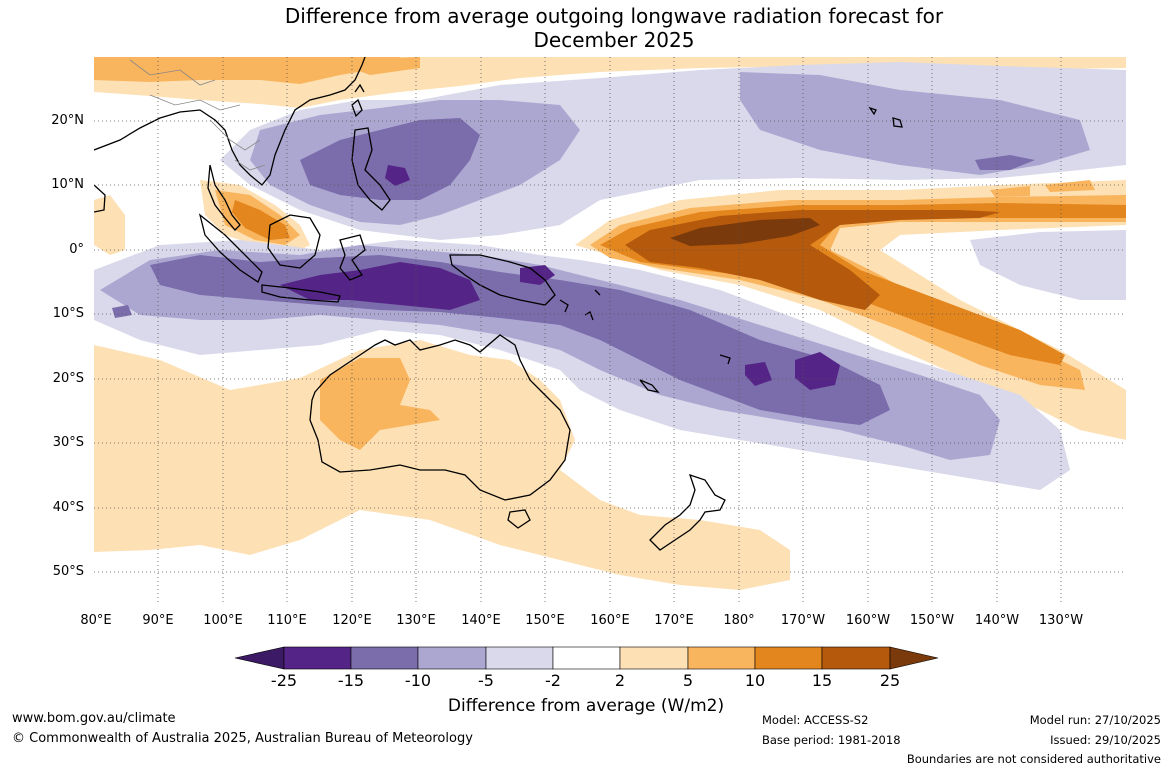 The height and width of the screenshot is (770, 1173). I want to click on lat-label-50s: 50°S, so click(68, 571).